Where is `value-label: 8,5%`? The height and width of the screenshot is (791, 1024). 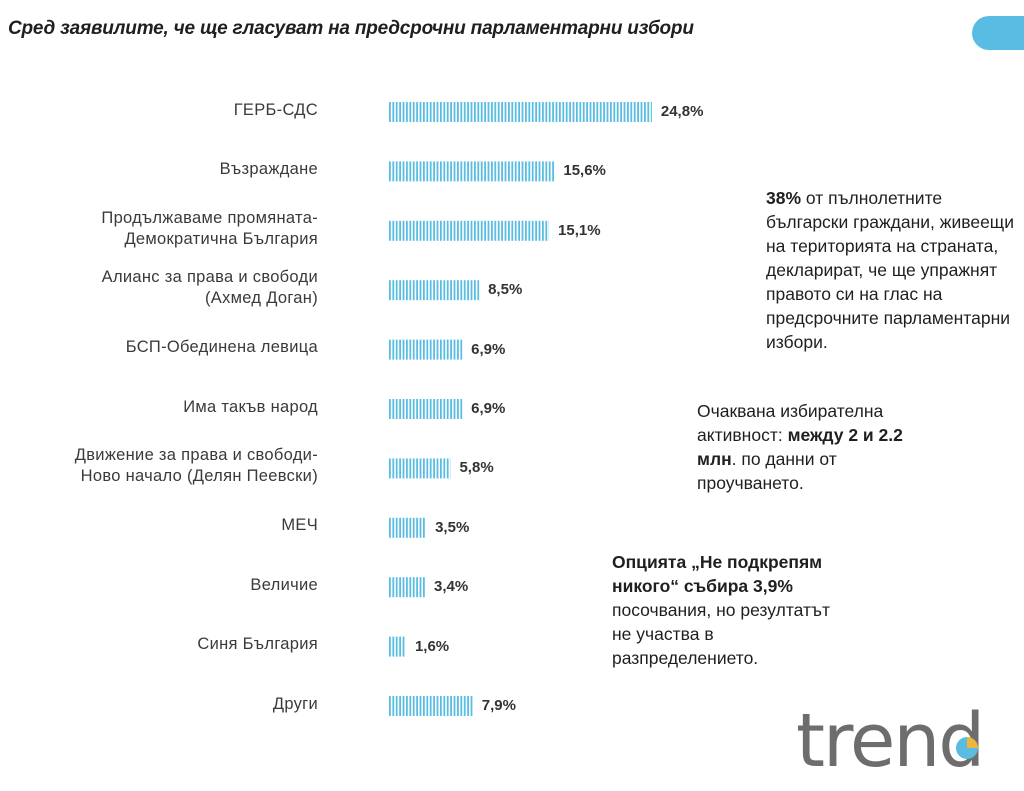
value-label: 8,5% is located at coordinates (505, 290).